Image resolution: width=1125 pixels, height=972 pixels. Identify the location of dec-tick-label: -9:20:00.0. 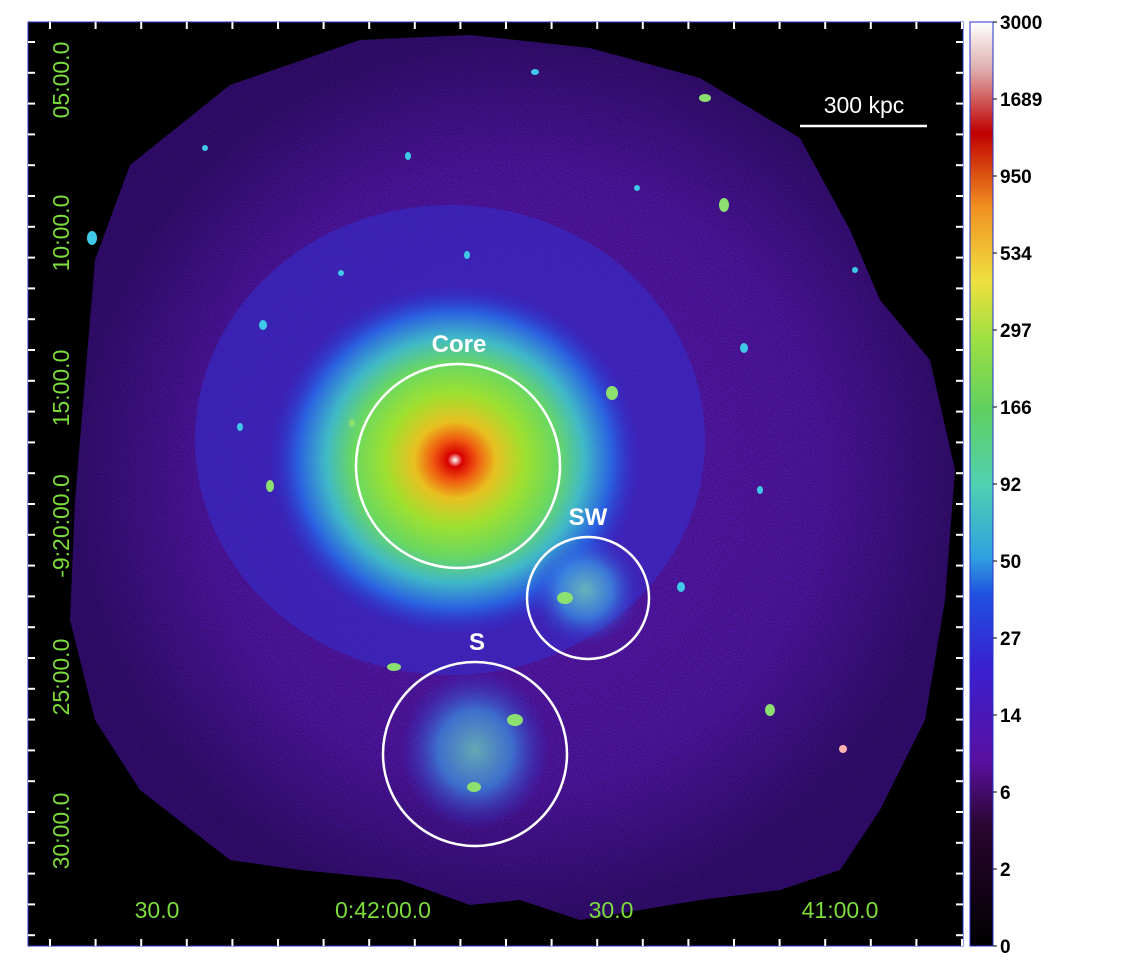
(61, 526).